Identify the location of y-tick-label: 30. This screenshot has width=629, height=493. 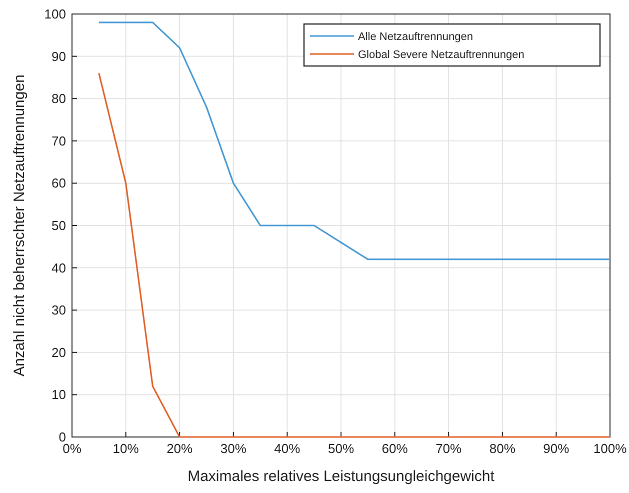
(59, 310).